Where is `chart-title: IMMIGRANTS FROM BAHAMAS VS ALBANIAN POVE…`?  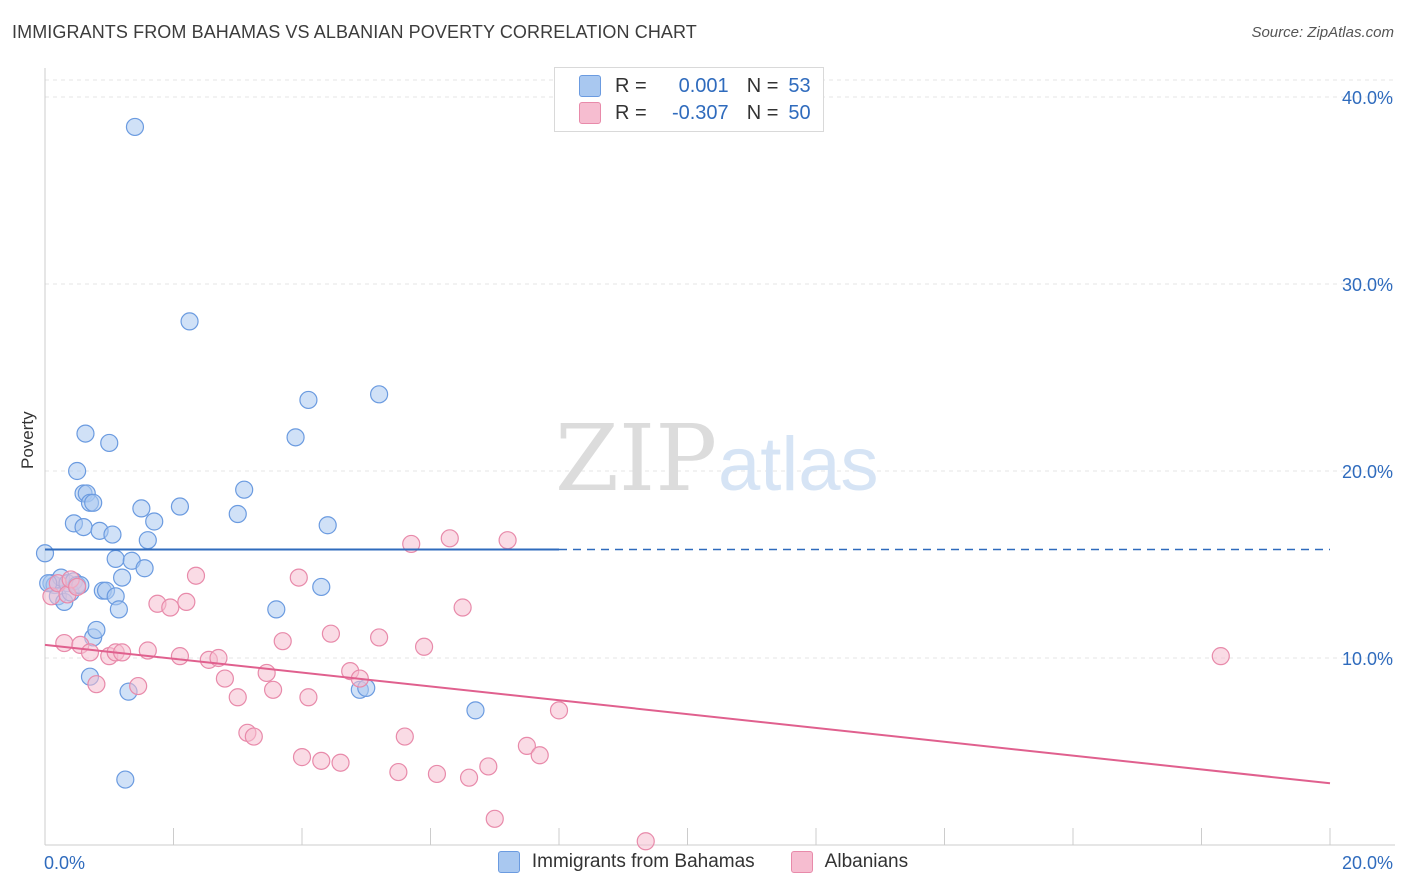
chart-title: IMMIGRANTS FROM BAHAMAS VS ALBANIAN POVE… is located at coordinates (354, 32).